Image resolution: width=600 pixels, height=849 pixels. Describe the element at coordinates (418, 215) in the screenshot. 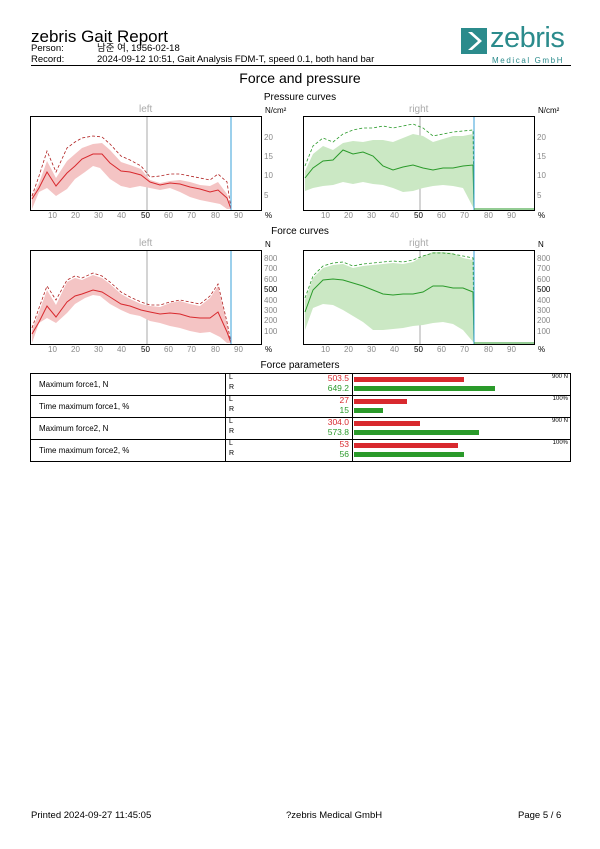

I see `pressure-right-xticks: 10 20 30 40 50 60 70 80 90` at that location.